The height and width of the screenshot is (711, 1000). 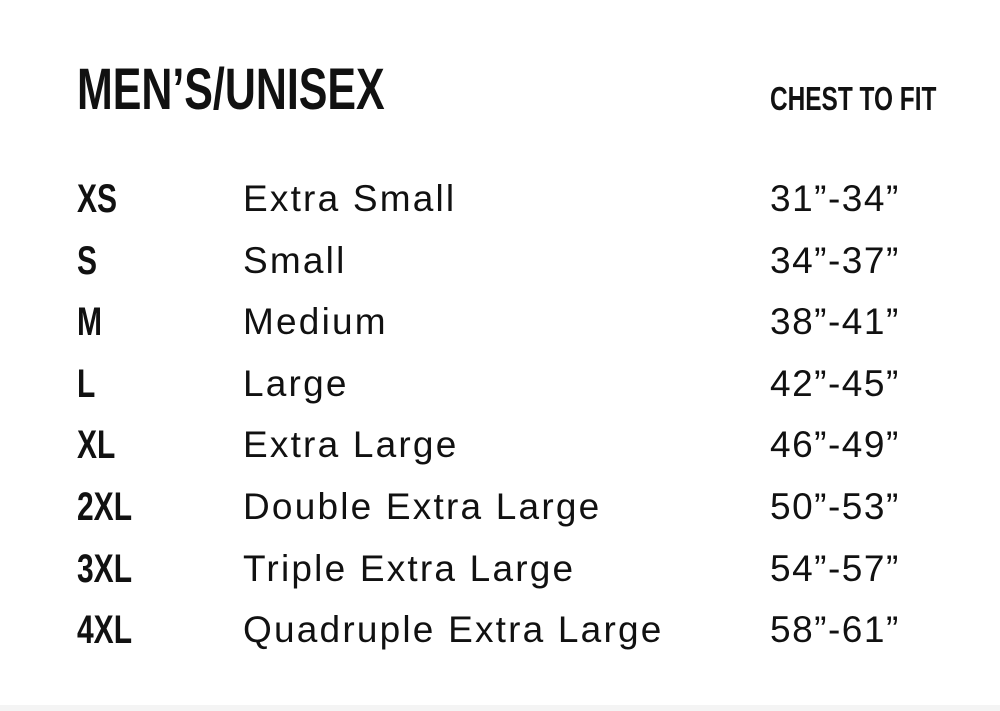 What do you see at coordinates (97, 199) in the screenshot?
I see `size-code: XS` at bounding box center [97, 199].